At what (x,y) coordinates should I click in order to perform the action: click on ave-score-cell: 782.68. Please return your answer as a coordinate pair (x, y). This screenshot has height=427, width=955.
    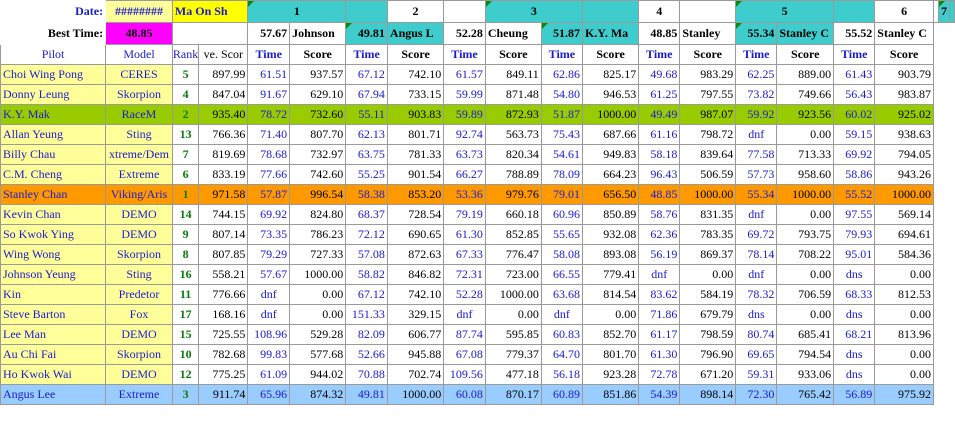
    Looking at the image, I should click on (223, 354).